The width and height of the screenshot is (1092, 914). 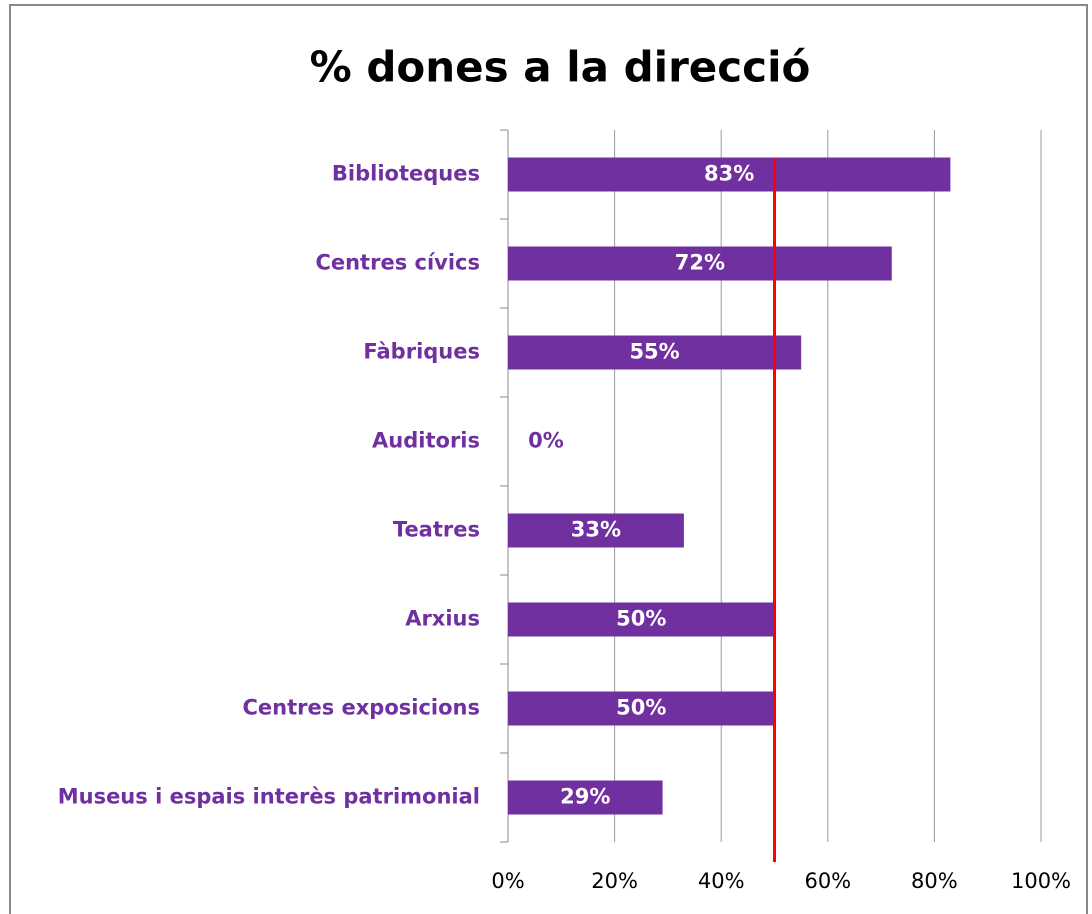 What do you see at coordinates (507, 881) in the screenshot?
I see `x-tick-label: 0%` at bounding box center [507, 881].